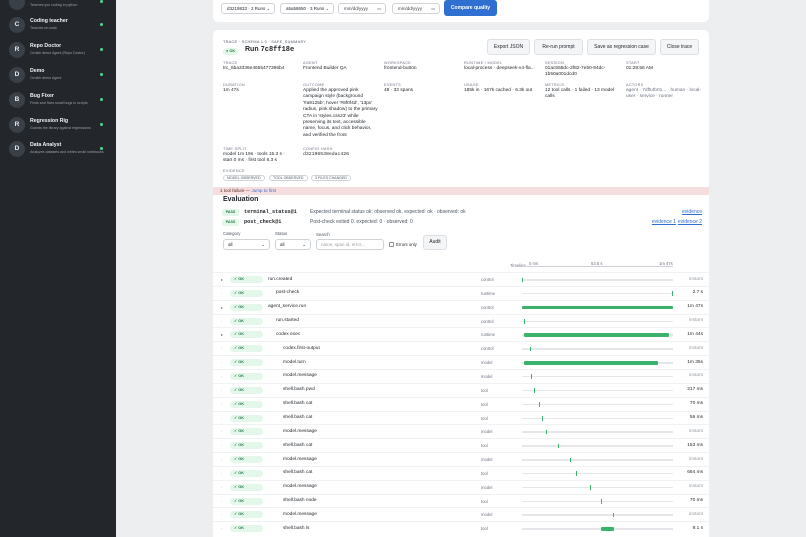 The width and height of the screenshot is (806, 537). I want to click on timeline-row: · ✓ OK shell.bash cat tool 70 ms, so click(461, 403).